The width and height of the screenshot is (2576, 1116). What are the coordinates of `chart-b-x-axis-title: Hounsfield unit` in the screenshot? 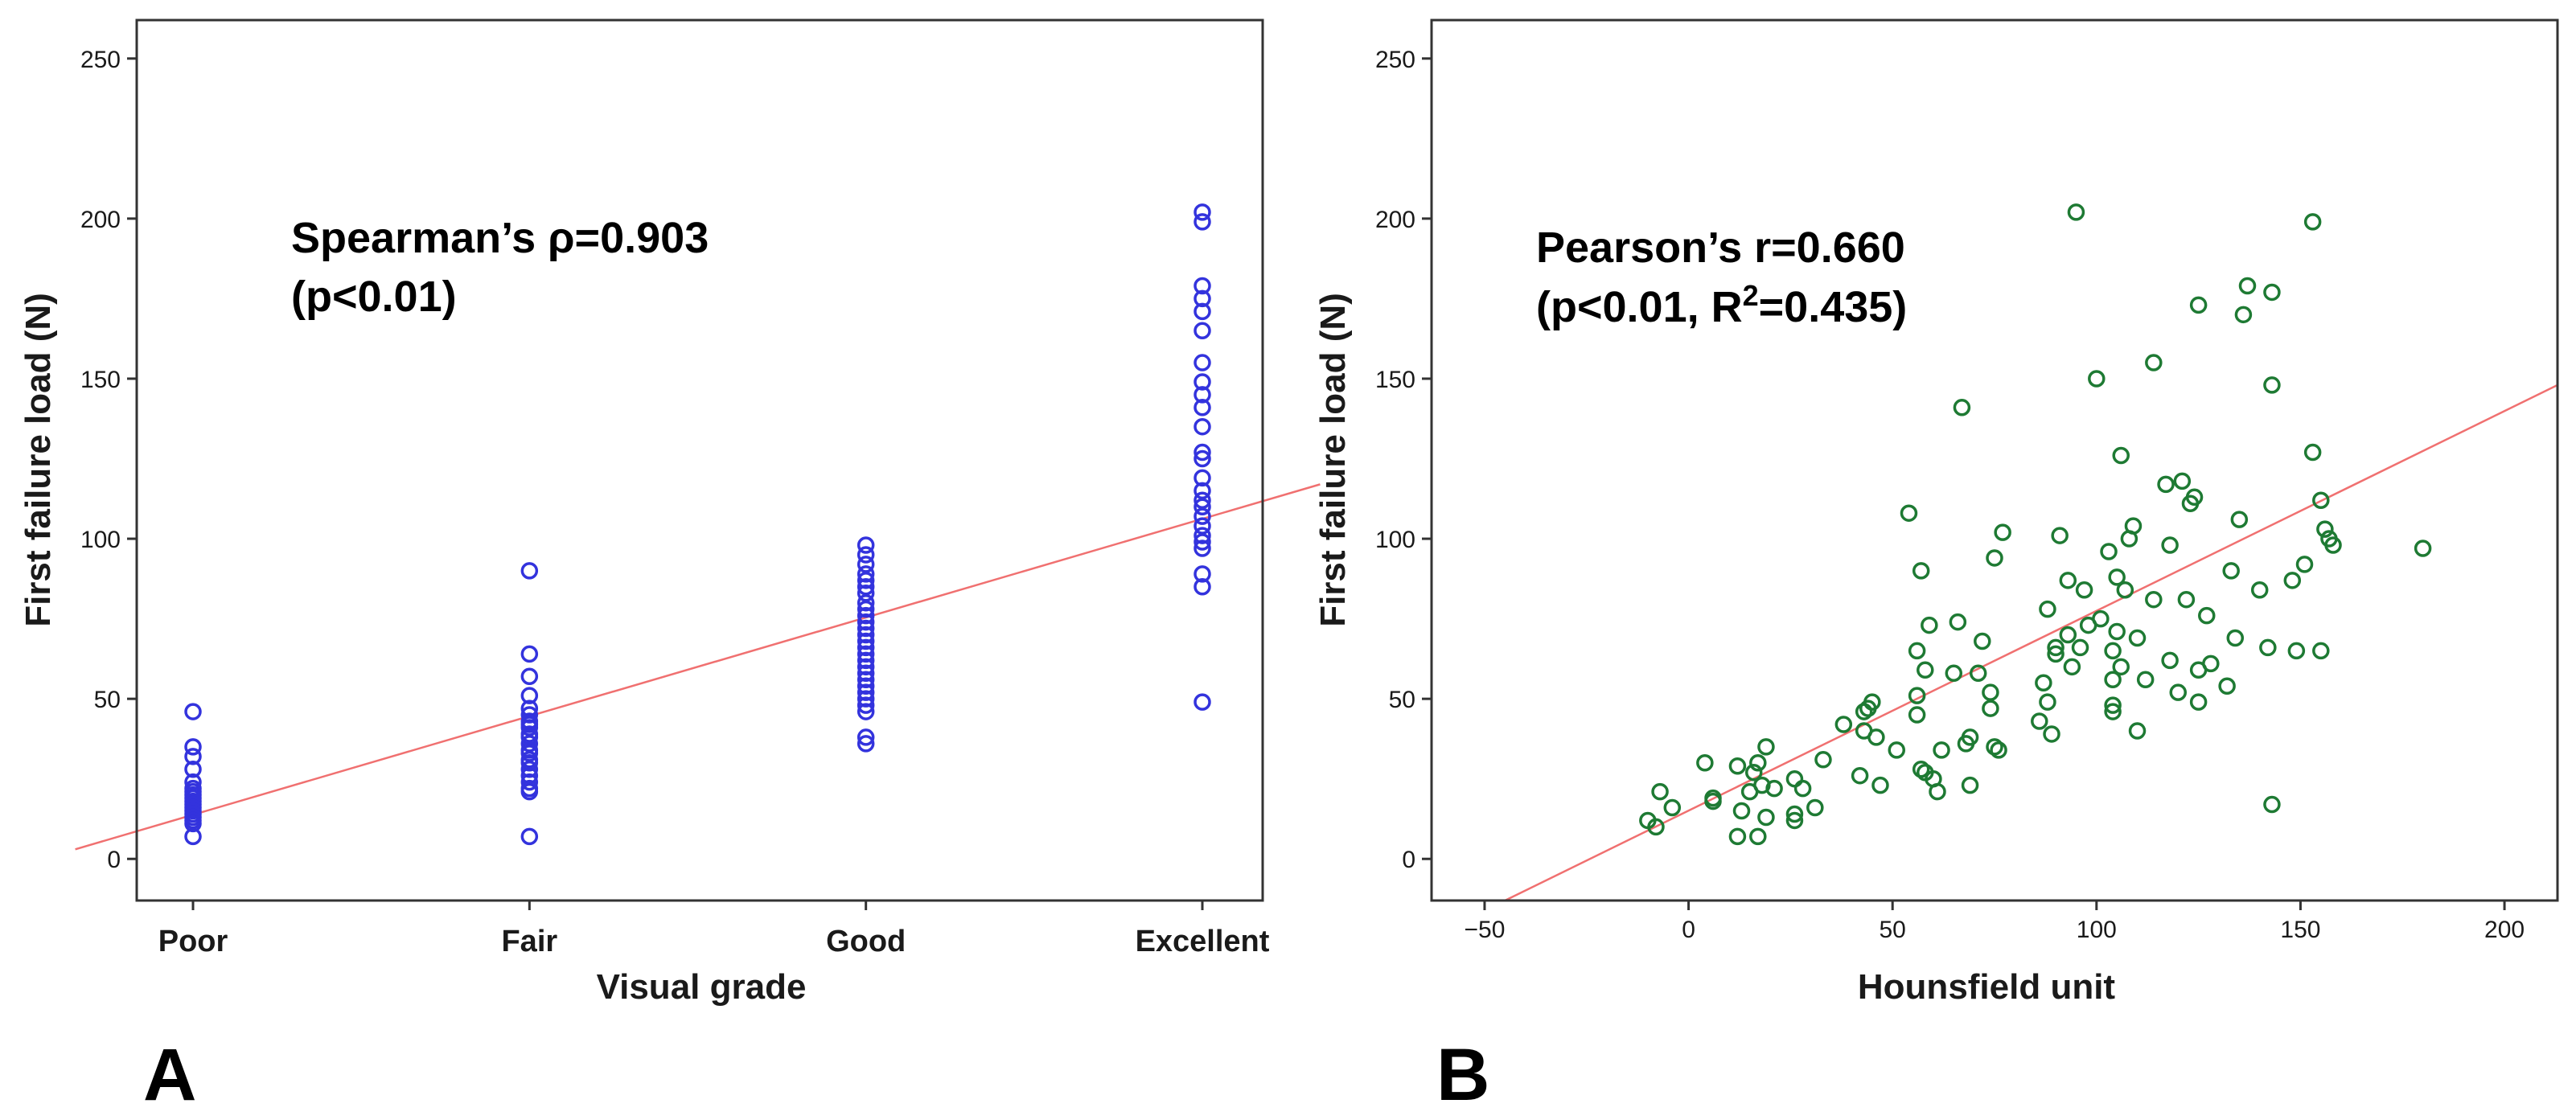 It's located at (1987, 987).